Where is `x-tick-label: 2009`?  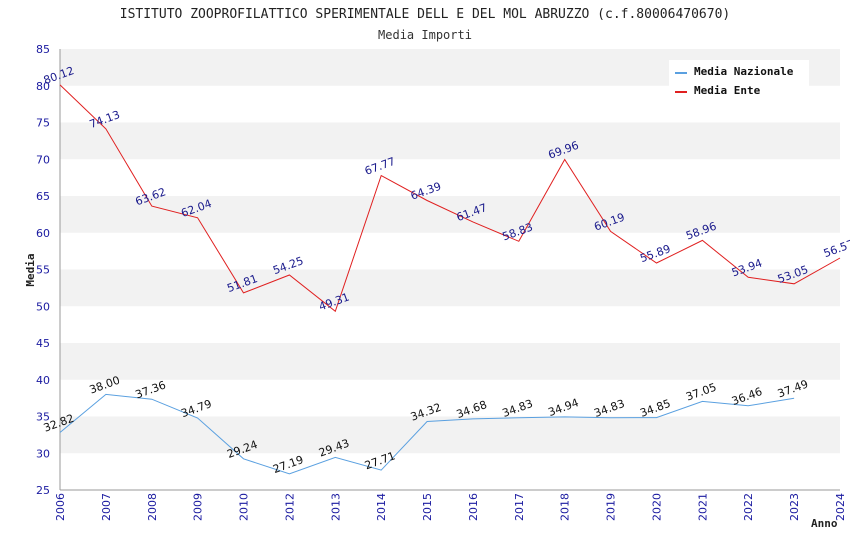 x-tick-label: 2009 is located at coordinates (198, 507).